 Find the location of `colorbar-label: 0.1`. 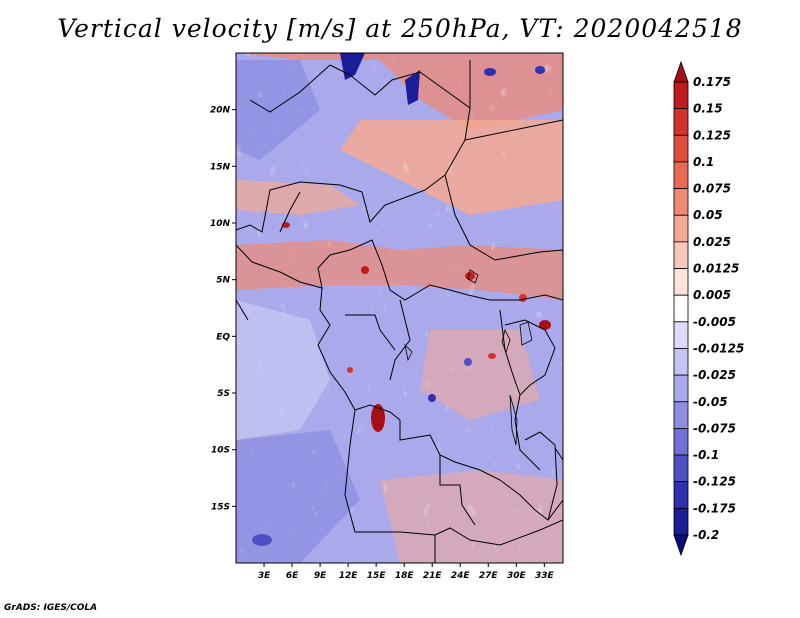

colorbar-label: 0.1 is located at coordinates (703, 162).